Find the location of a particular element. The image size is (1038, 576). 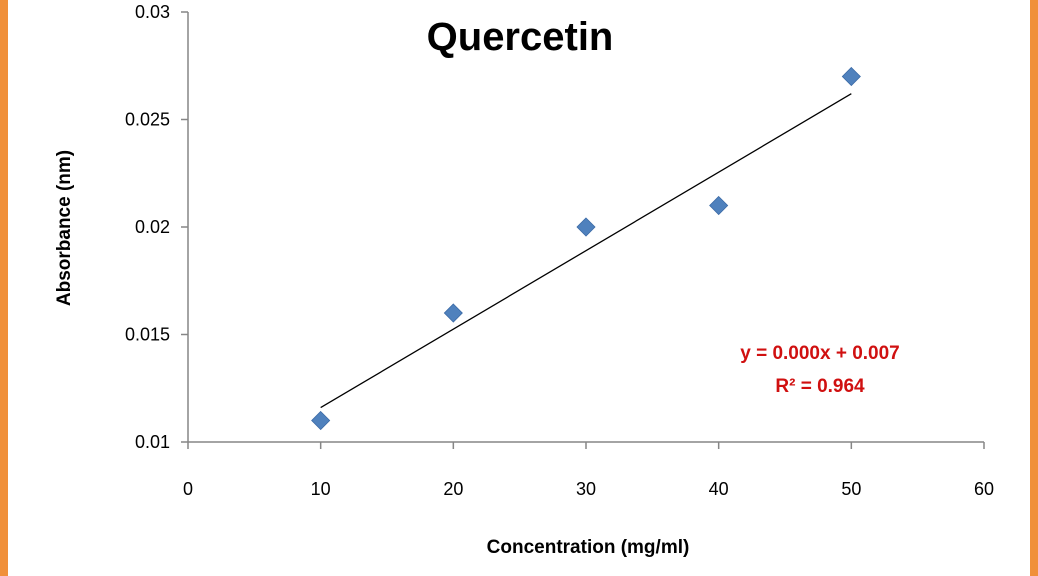

y-tick-labels: 0.01 0.015 0.02 0.025 0.03 is located at coordinates (147, 227).